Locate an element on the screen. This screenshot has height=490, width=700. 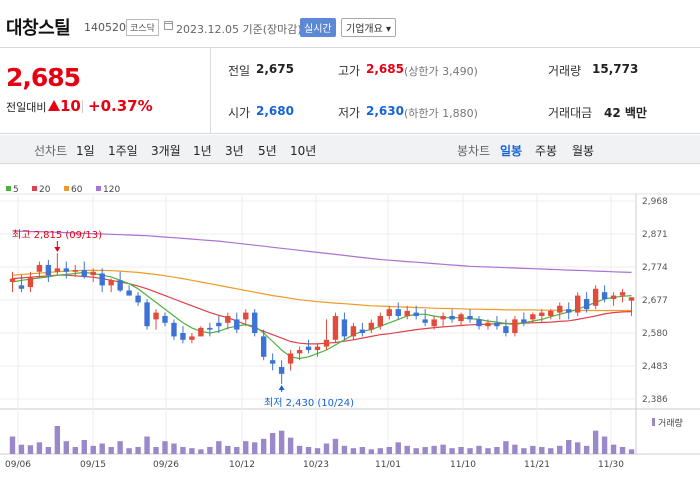
y-tick-label: 2,968 is located at coordinates (655, 202).